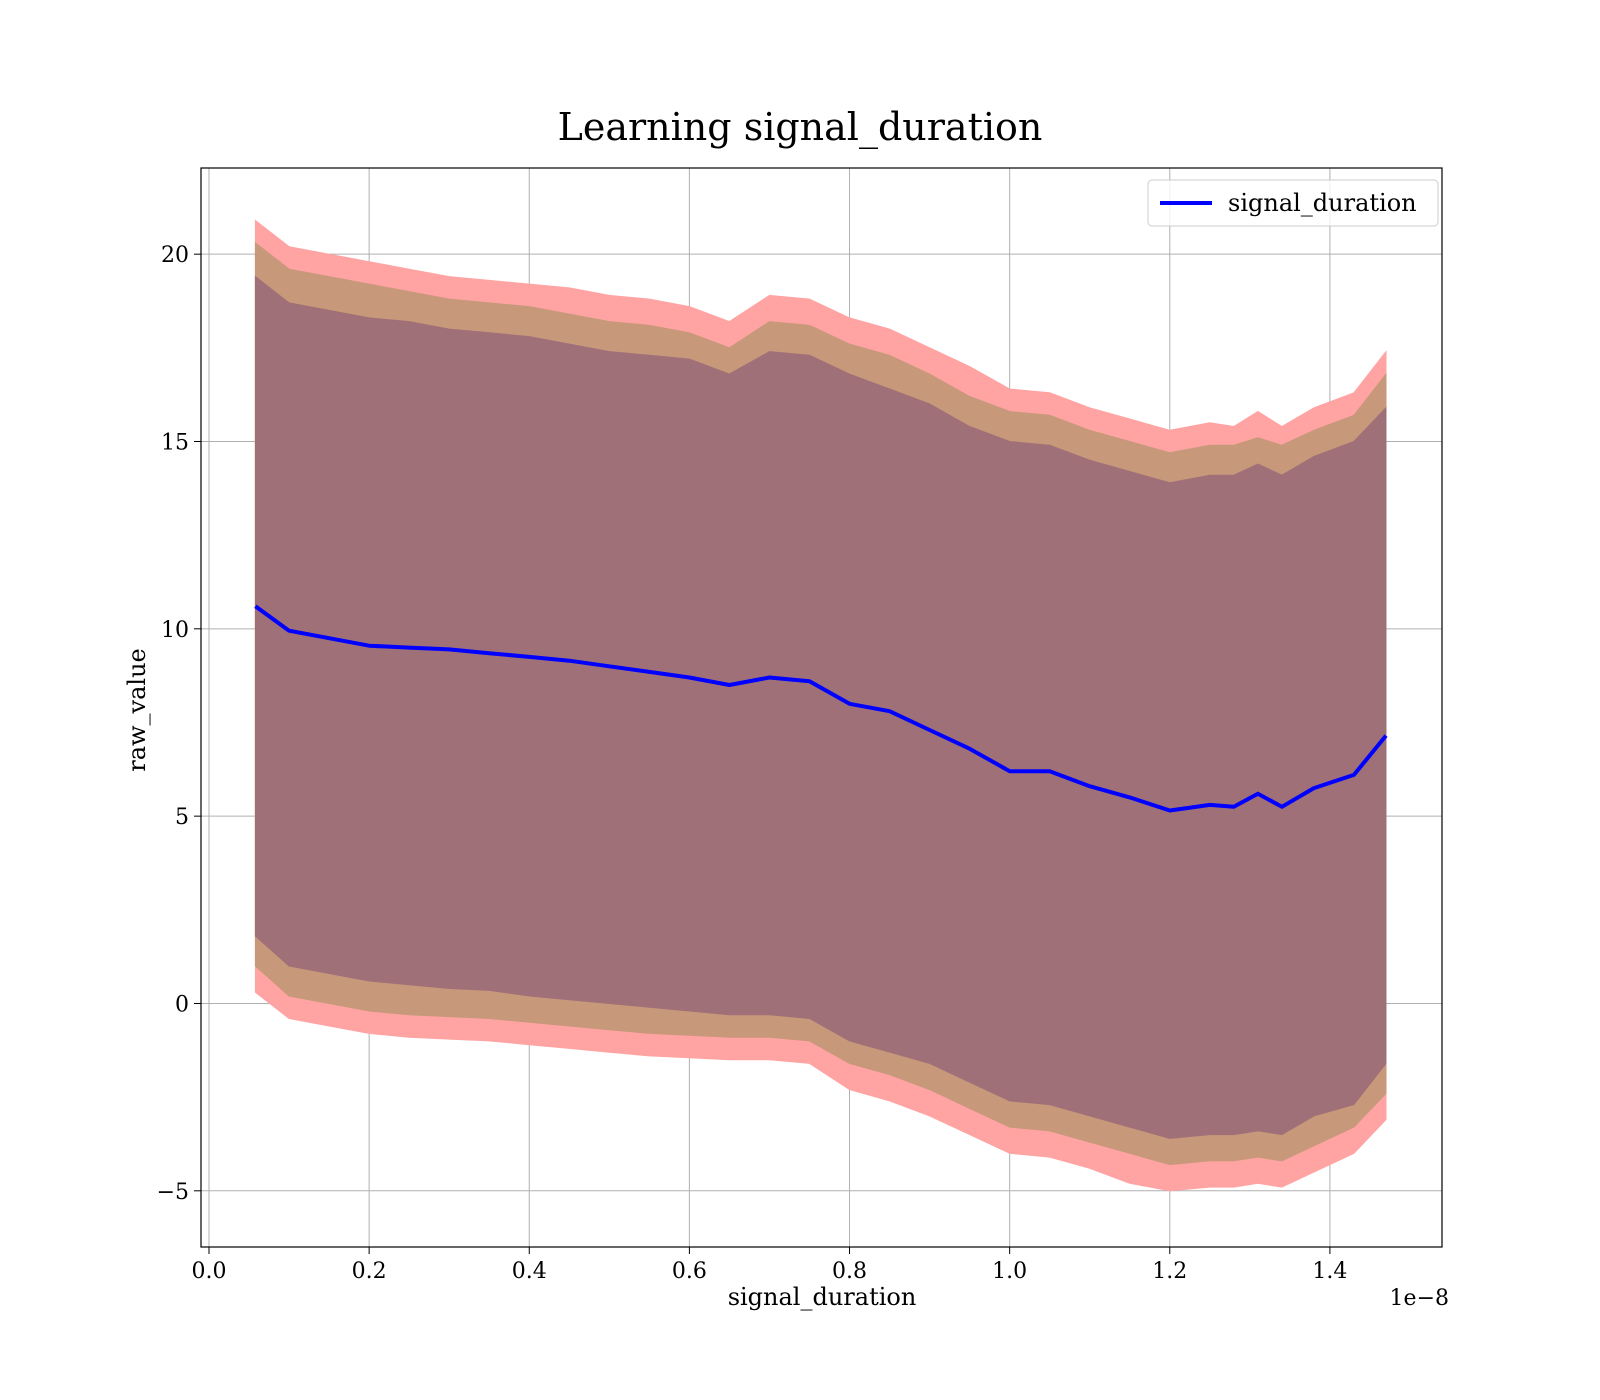 The width and height of the screenshot is (1600, 1400). Describe the element at coordinates (179, 724) in the screenshot. I see `y-axis-ticks: −5 0 5 10 15 20` at that location.